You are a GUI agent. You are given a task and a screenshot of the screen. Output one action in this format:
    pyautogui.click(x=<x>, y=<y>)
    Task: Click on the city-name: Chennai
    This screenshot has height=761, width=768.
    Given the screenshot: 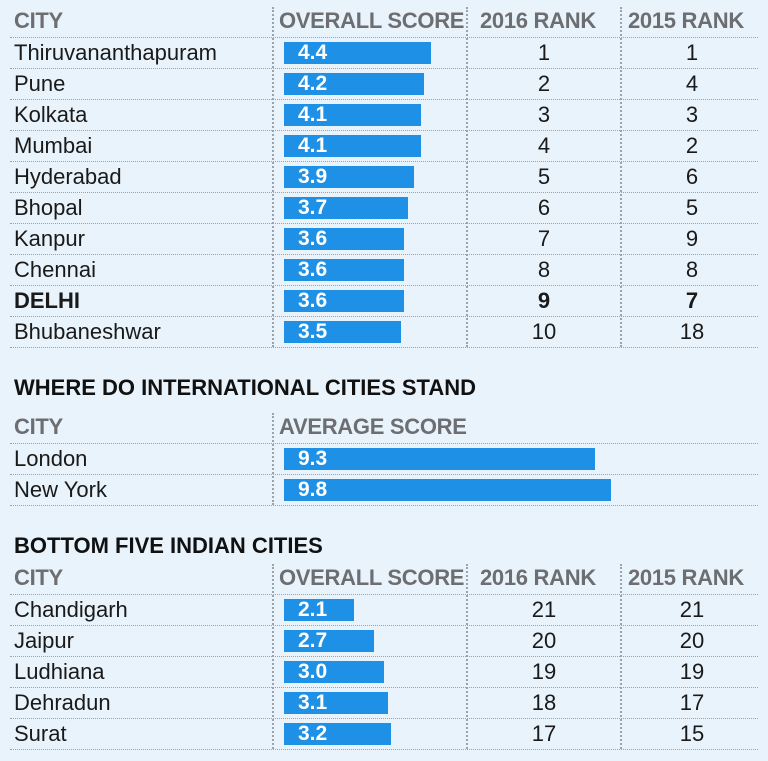 What is the action you would take?
    pyautogui.click(x=55, y=269)
    